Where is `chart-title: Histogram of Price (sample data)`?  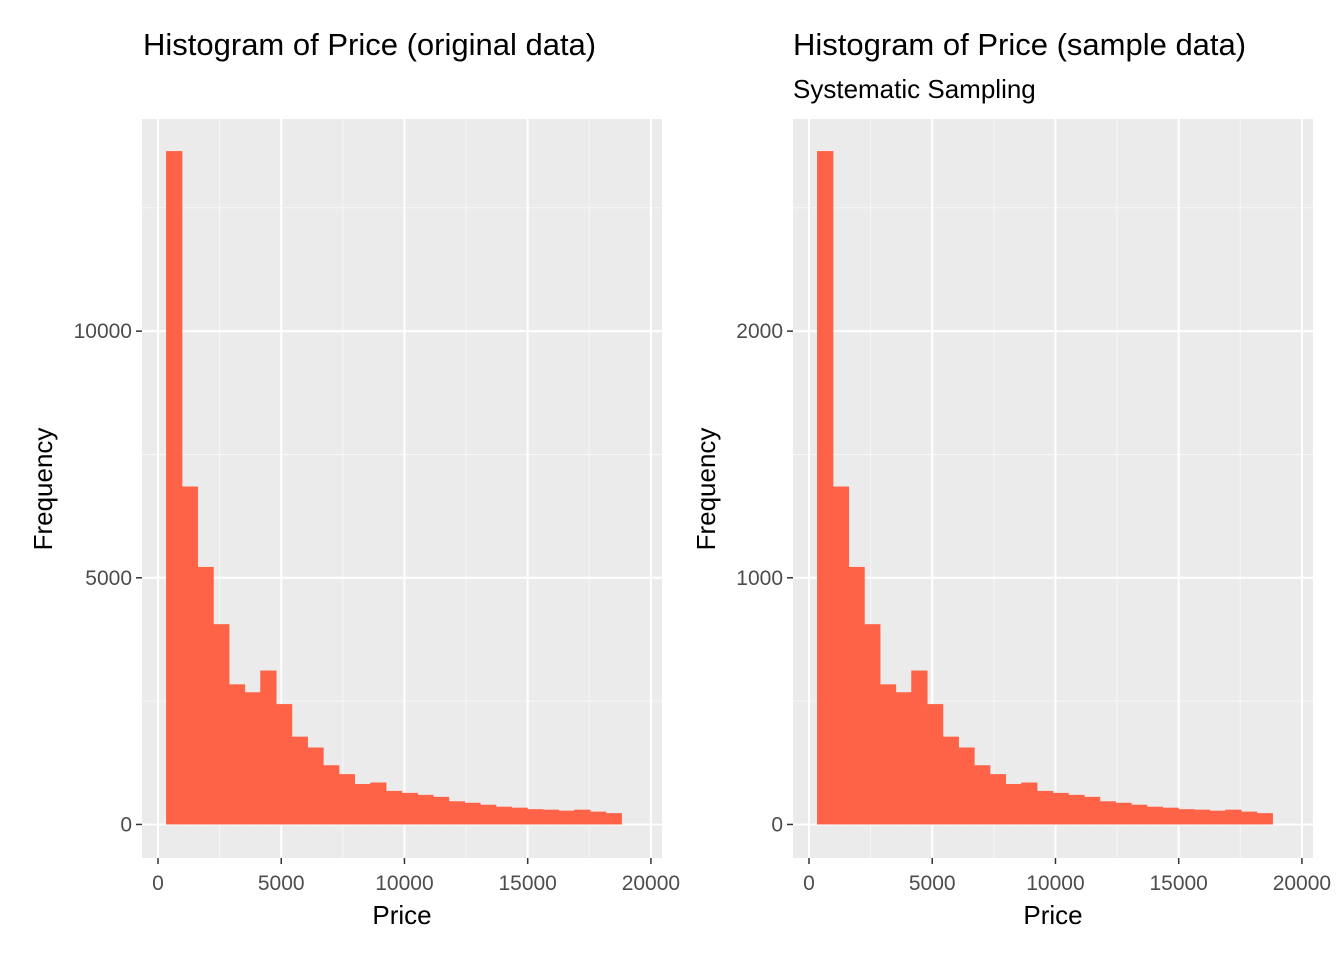
chart-title: Histogram of Price (sample data) is located at coordinates (1019, 44).